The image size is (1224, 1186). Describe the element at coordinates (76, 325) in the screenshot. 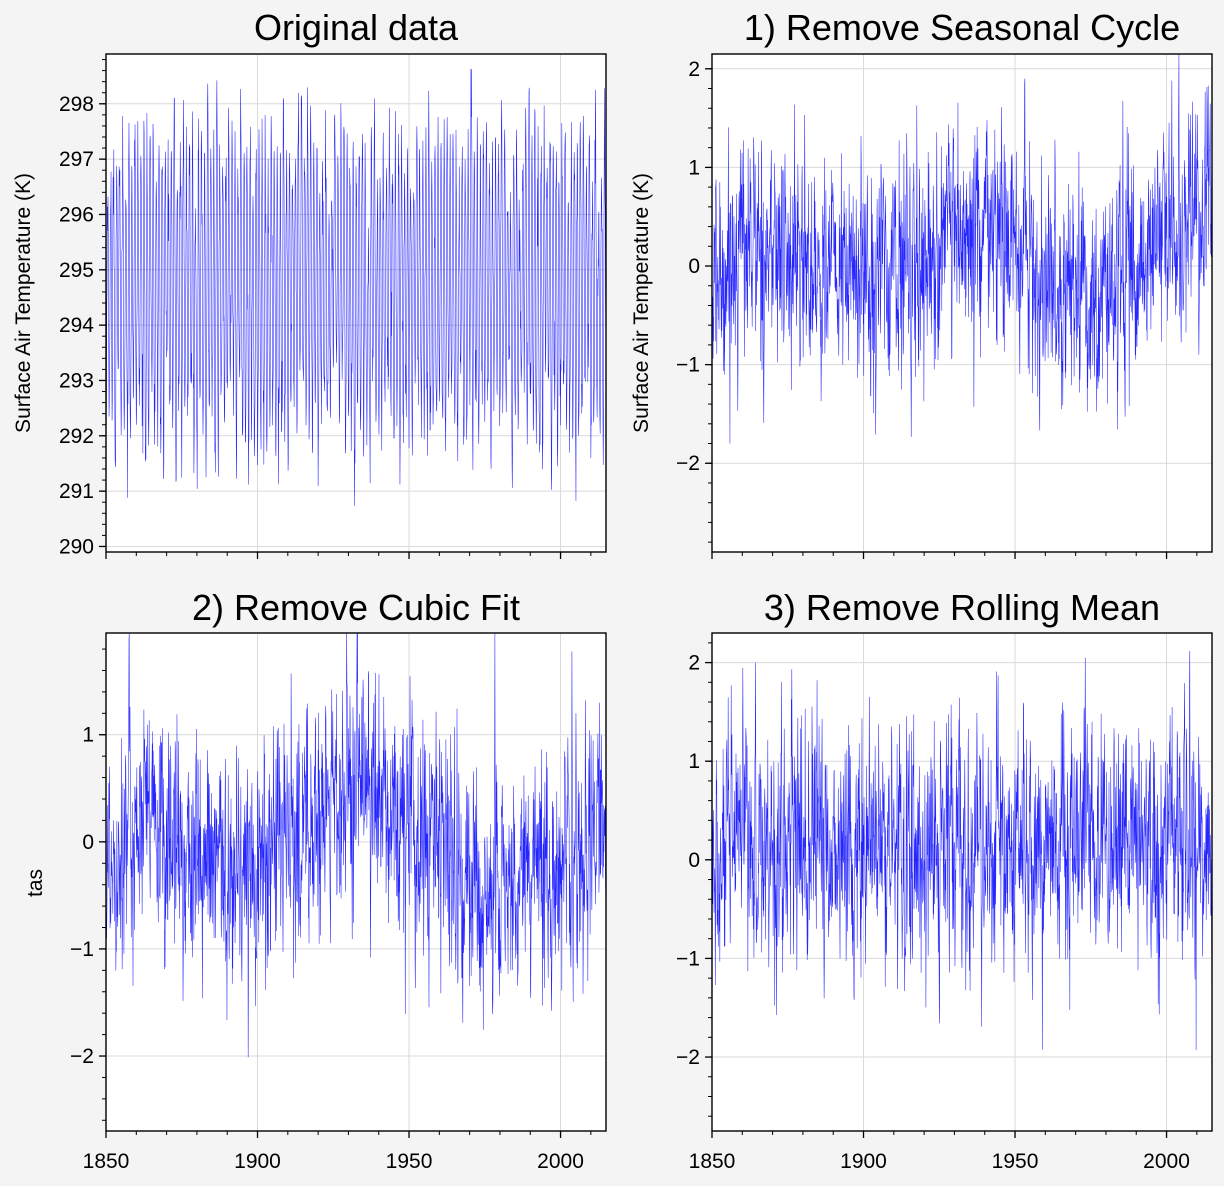

I see `y-tick-label: 294` at that location.